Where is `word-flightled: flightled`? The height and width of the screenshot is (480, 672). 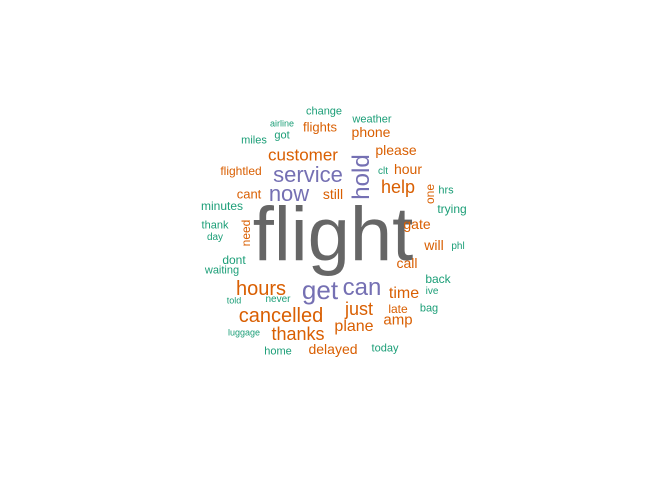
word-flightled: flightled is located at coordinates (241, 171).